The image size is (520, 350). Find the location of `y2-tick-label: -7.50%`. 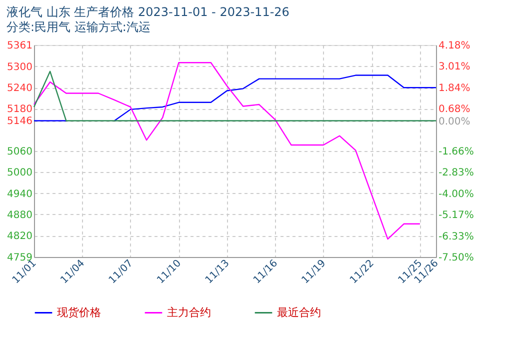

y2-tick-label: -7.50% is located at coordinates (456, 258).